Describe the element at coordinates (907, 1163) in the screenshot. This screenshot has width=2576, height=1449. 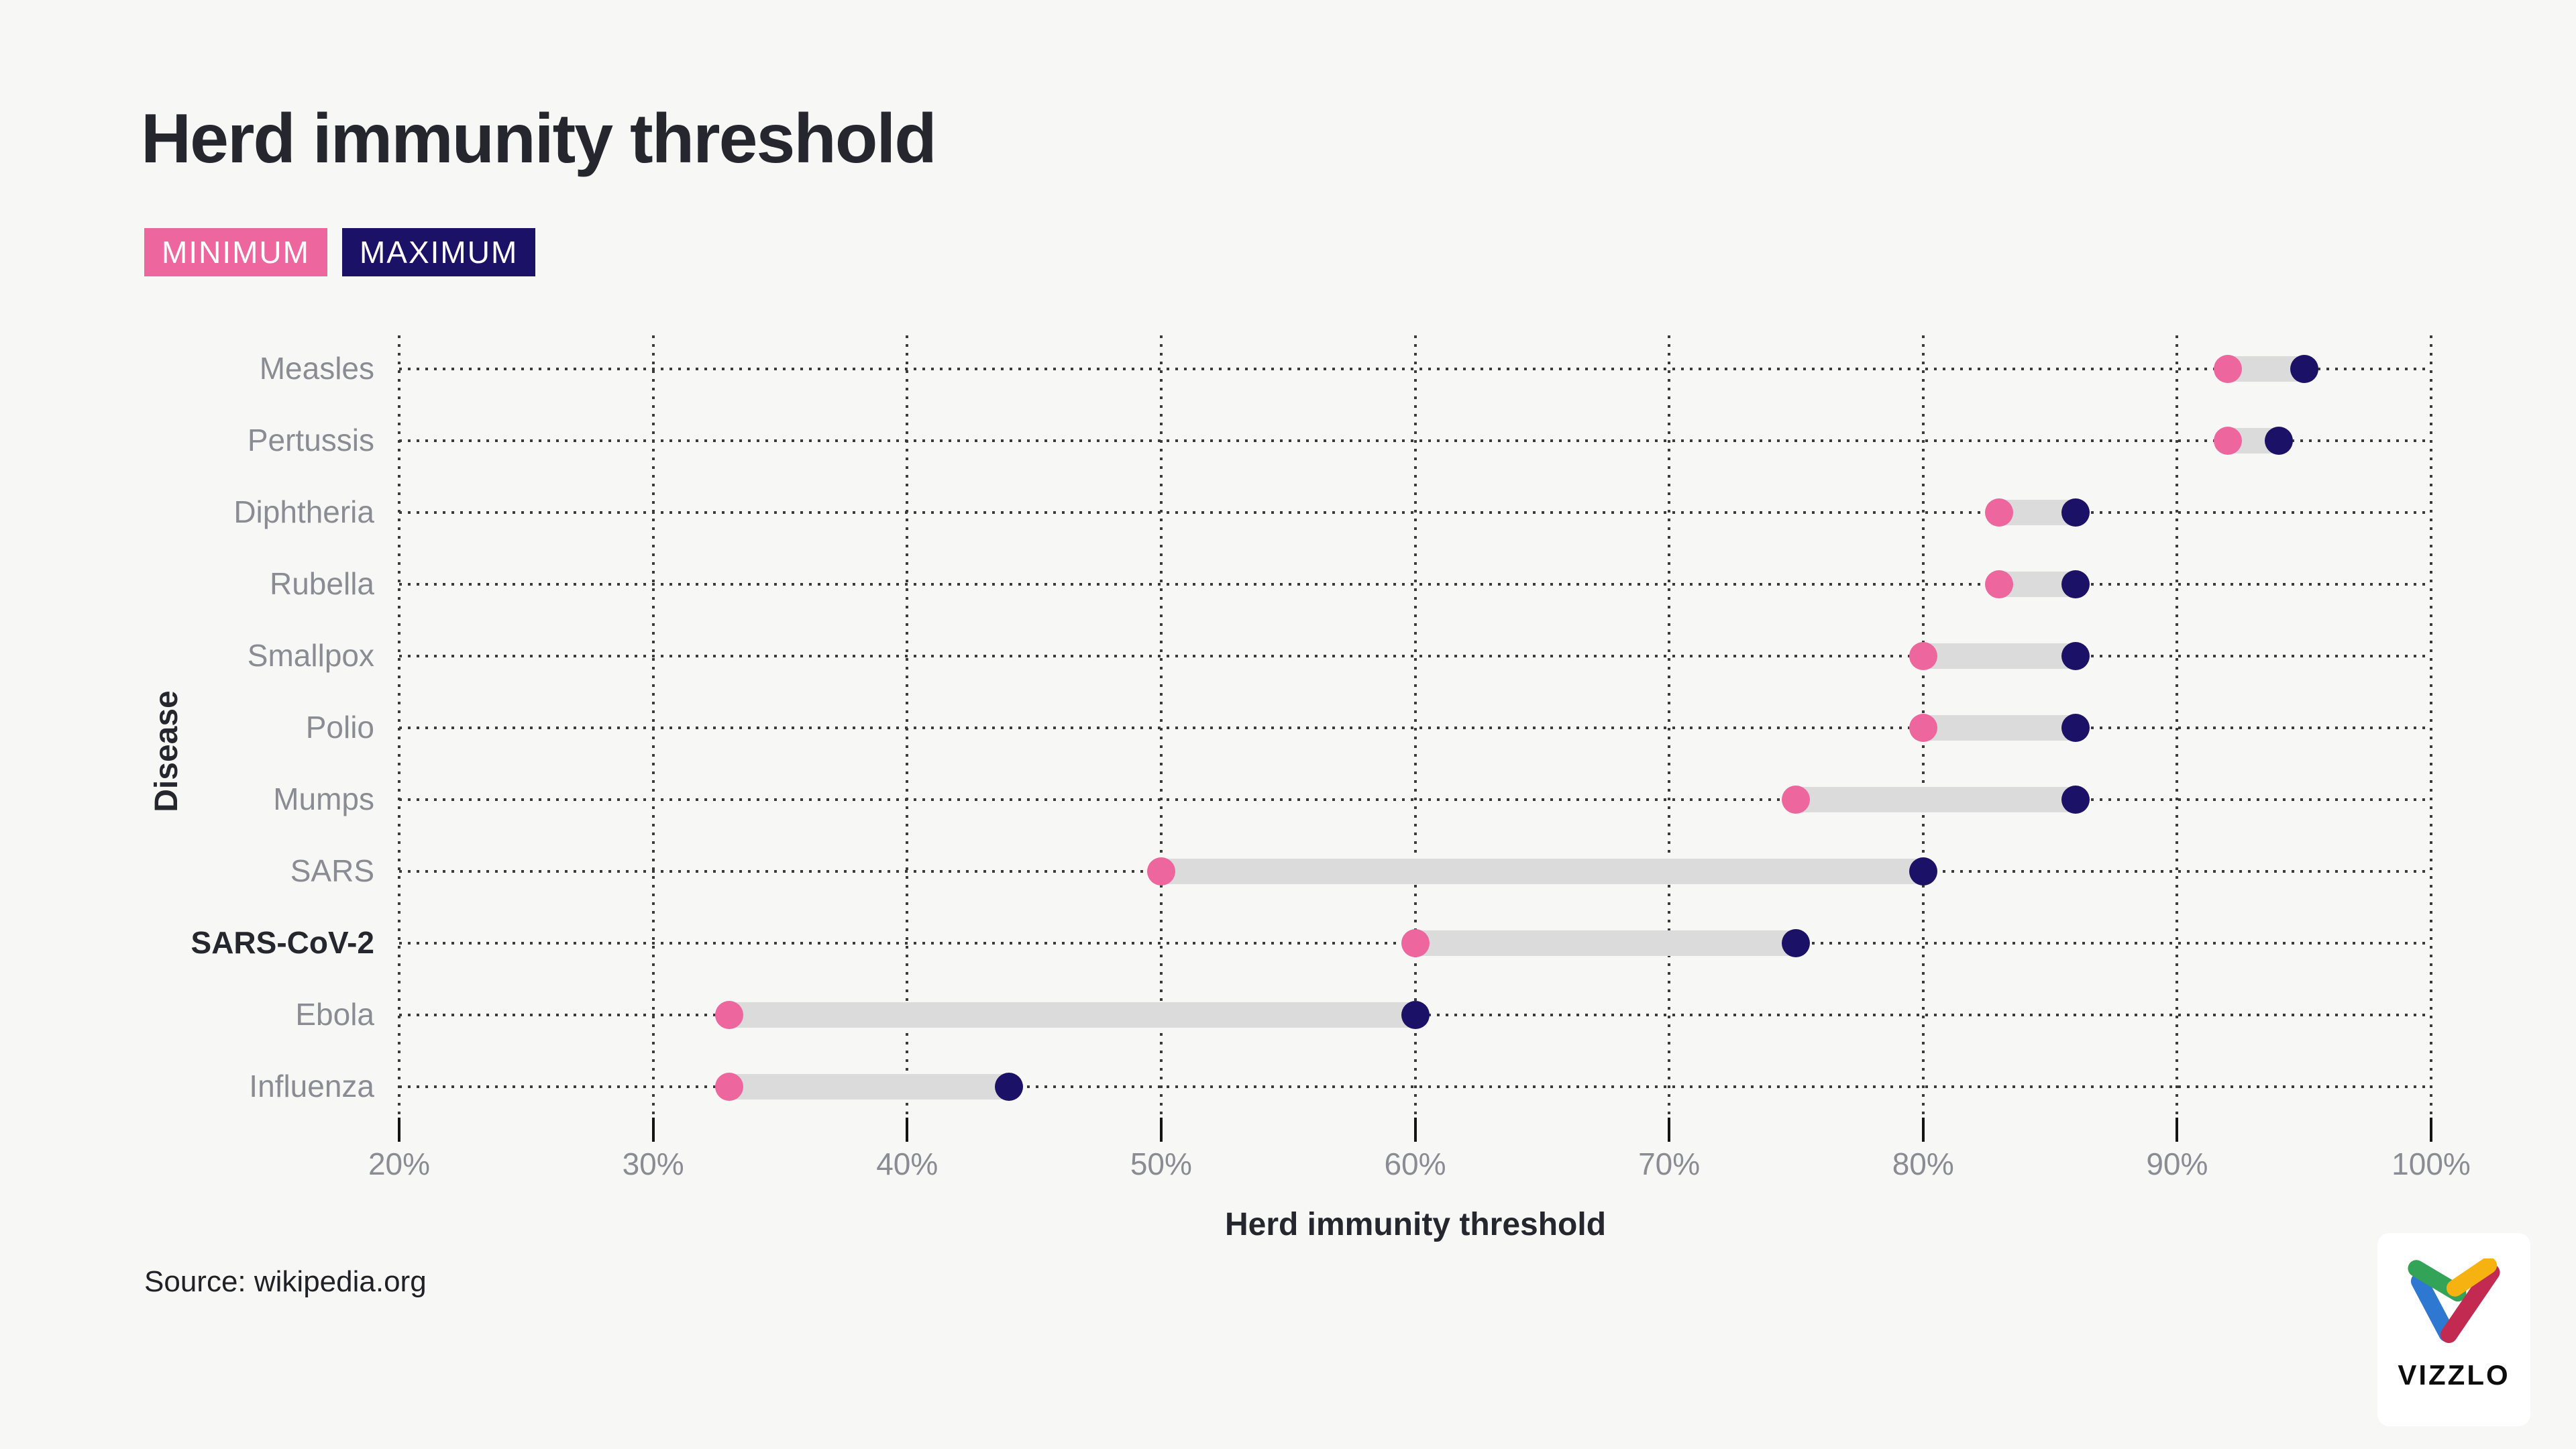
I see `x-axis-tick-label: 40%` at that location.